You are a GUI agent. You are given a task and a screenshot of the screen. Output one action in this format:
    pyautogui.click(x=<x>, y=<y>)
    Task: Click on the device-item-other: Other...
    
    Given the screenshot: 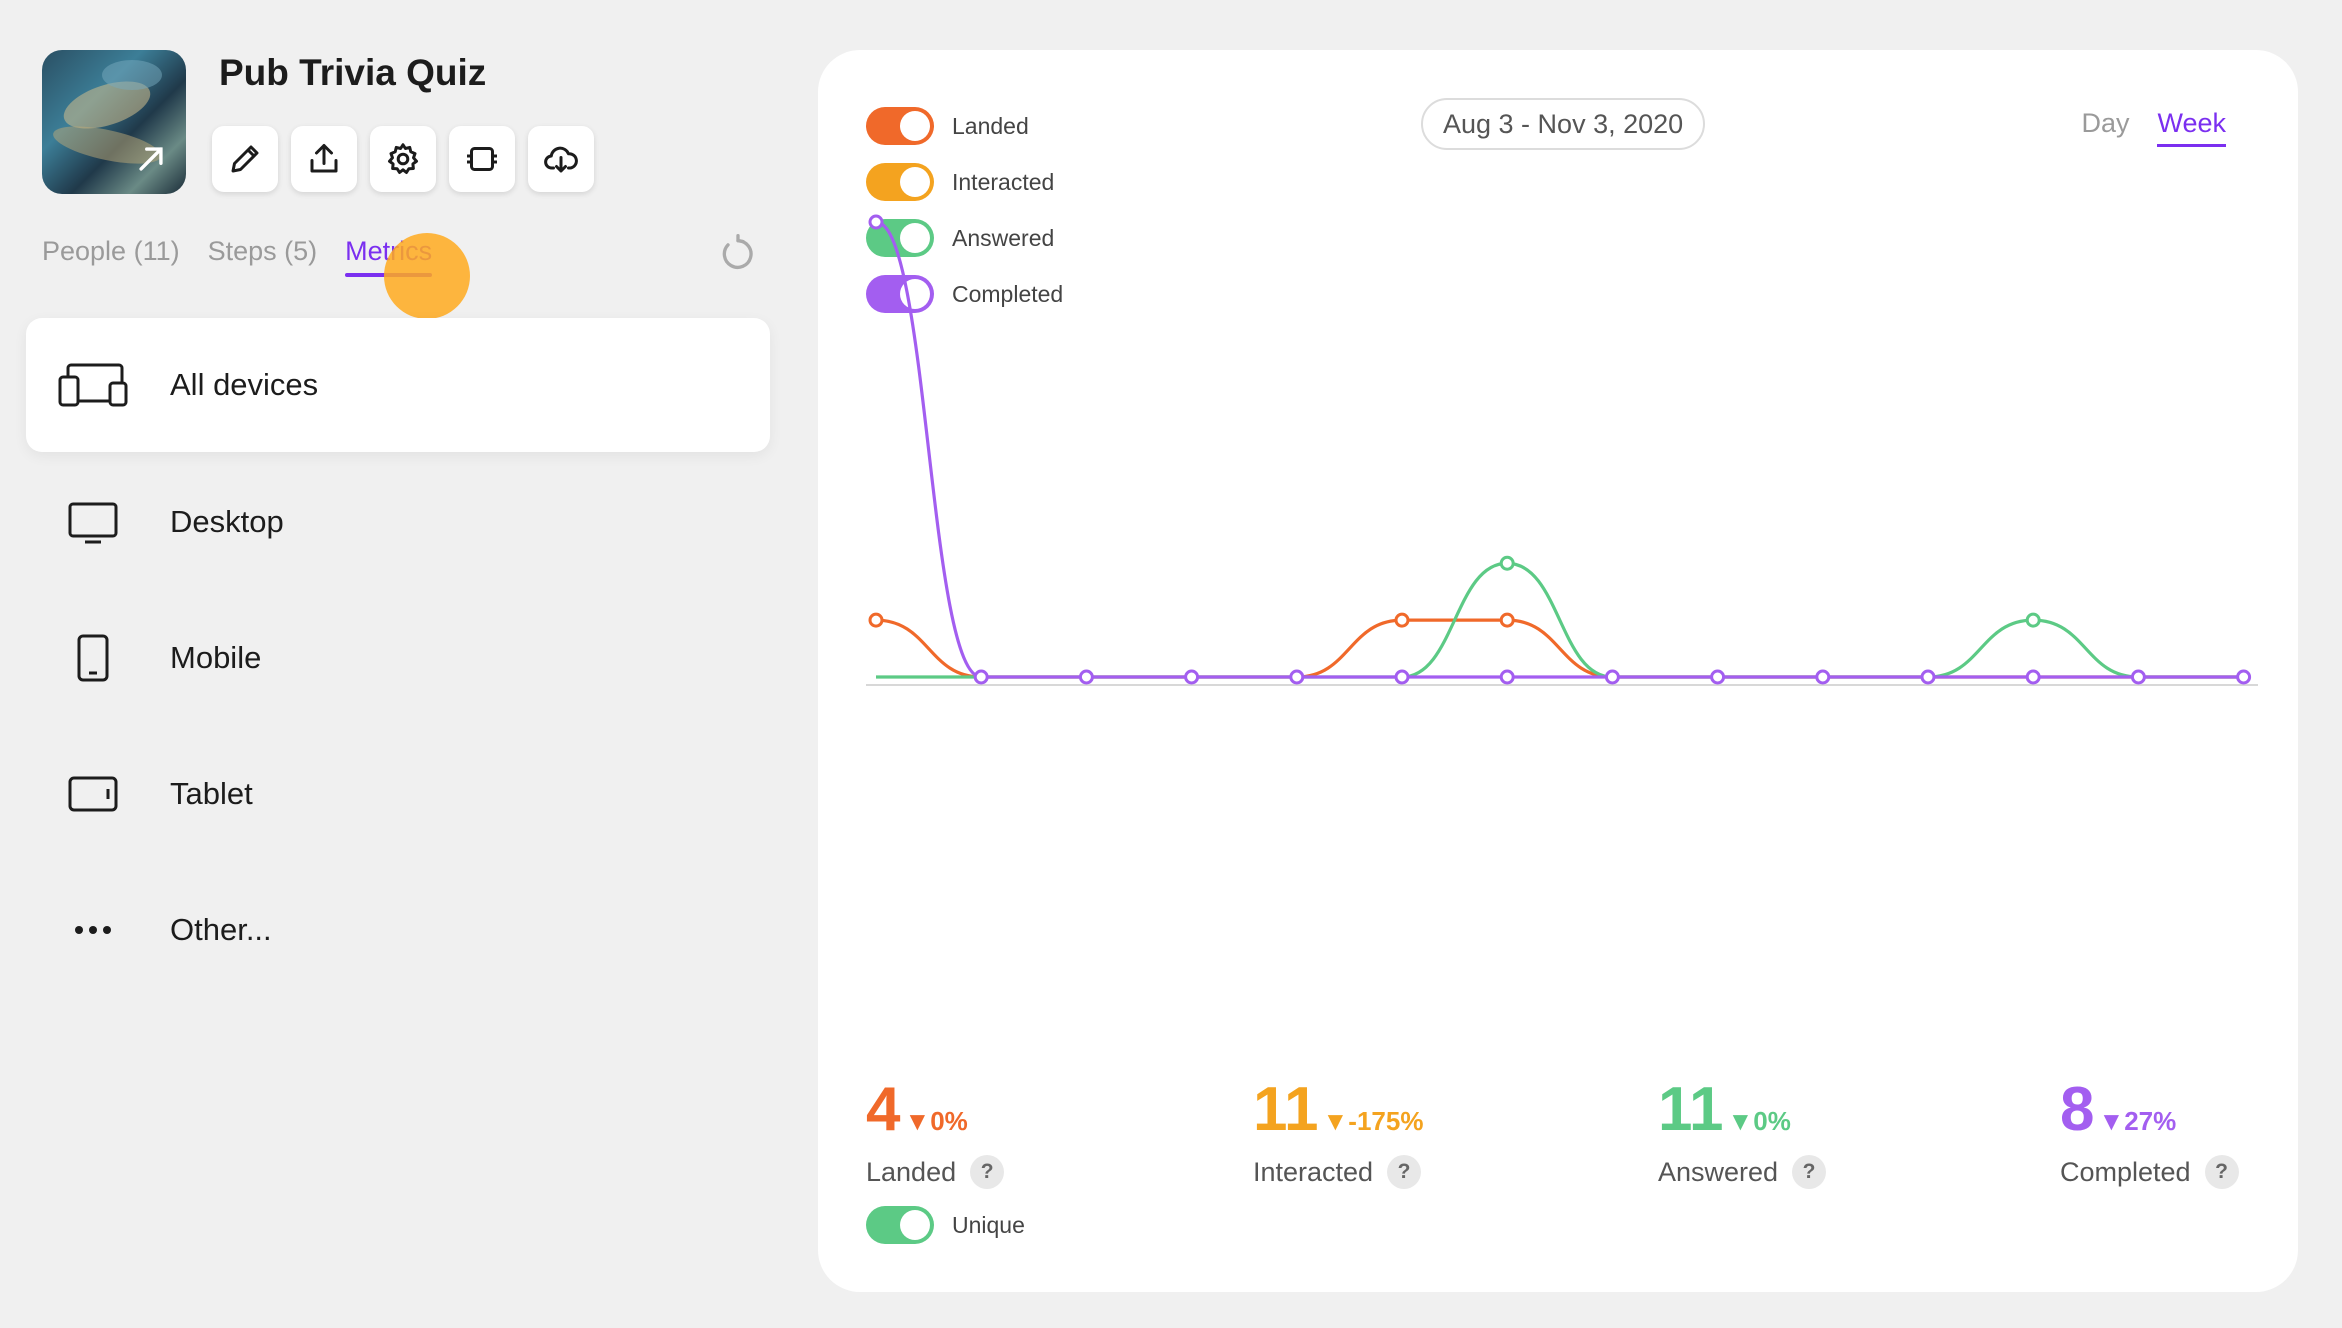 What is the action you would take?
    pyautogui.click(x=398, y=930)
    